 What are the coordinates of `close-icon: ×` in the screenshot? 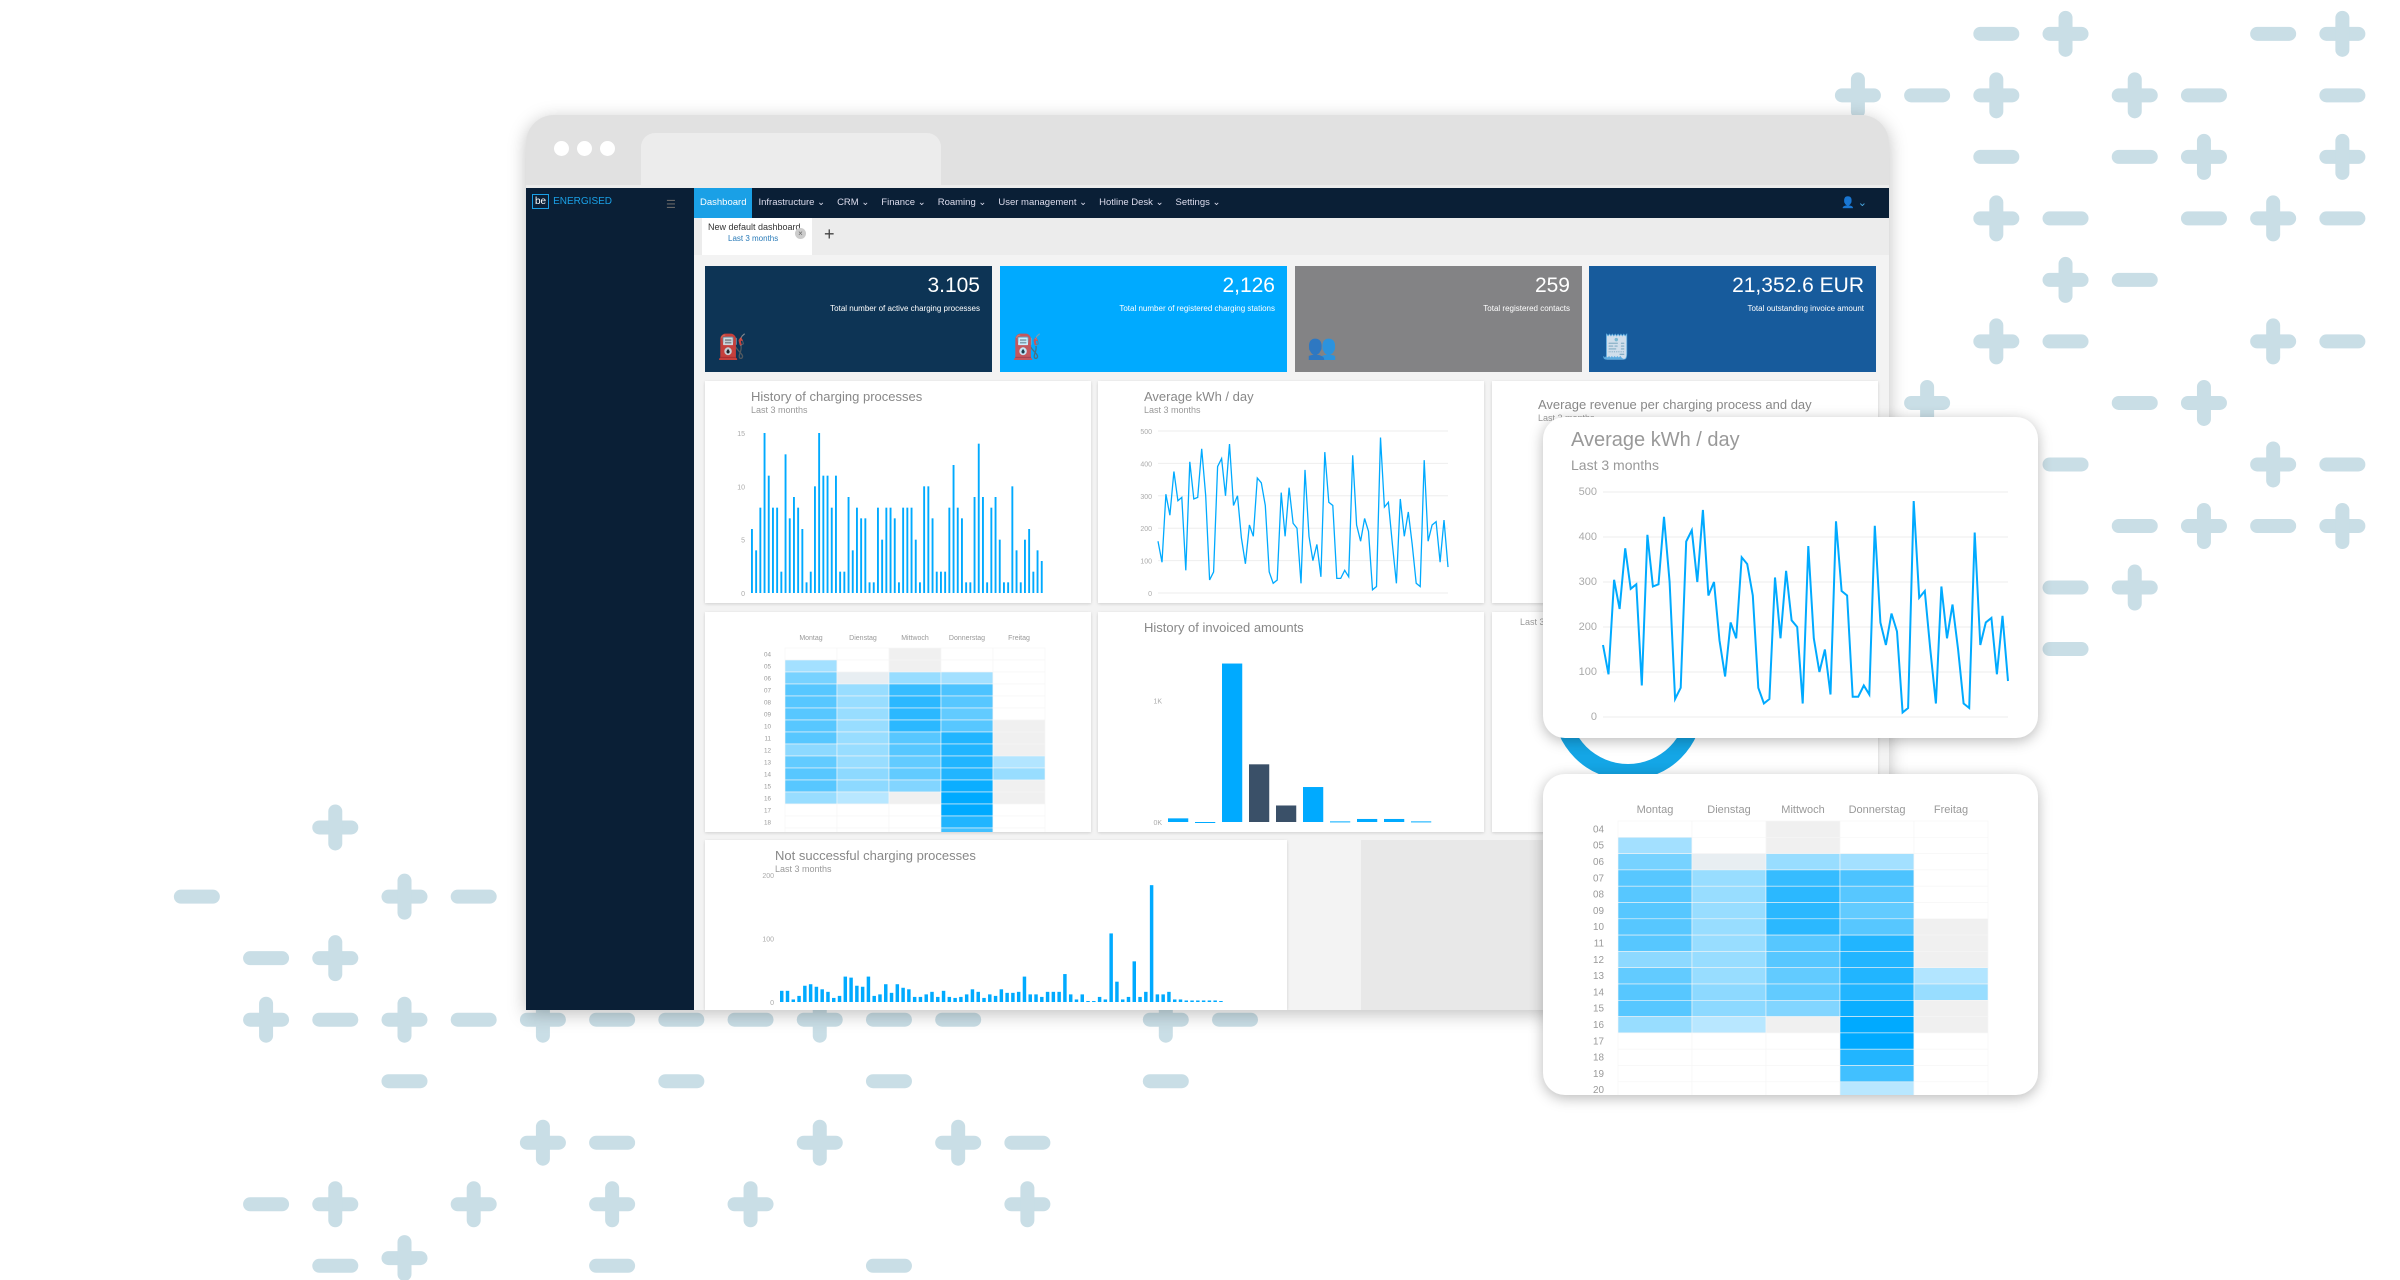 It's located at (800, 233).